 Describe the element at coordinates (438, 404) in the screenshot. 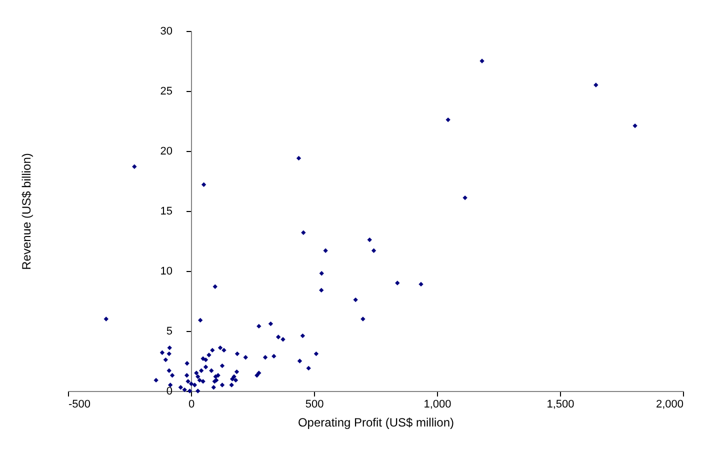

I see `x-tick-label: 1,000` at that location.